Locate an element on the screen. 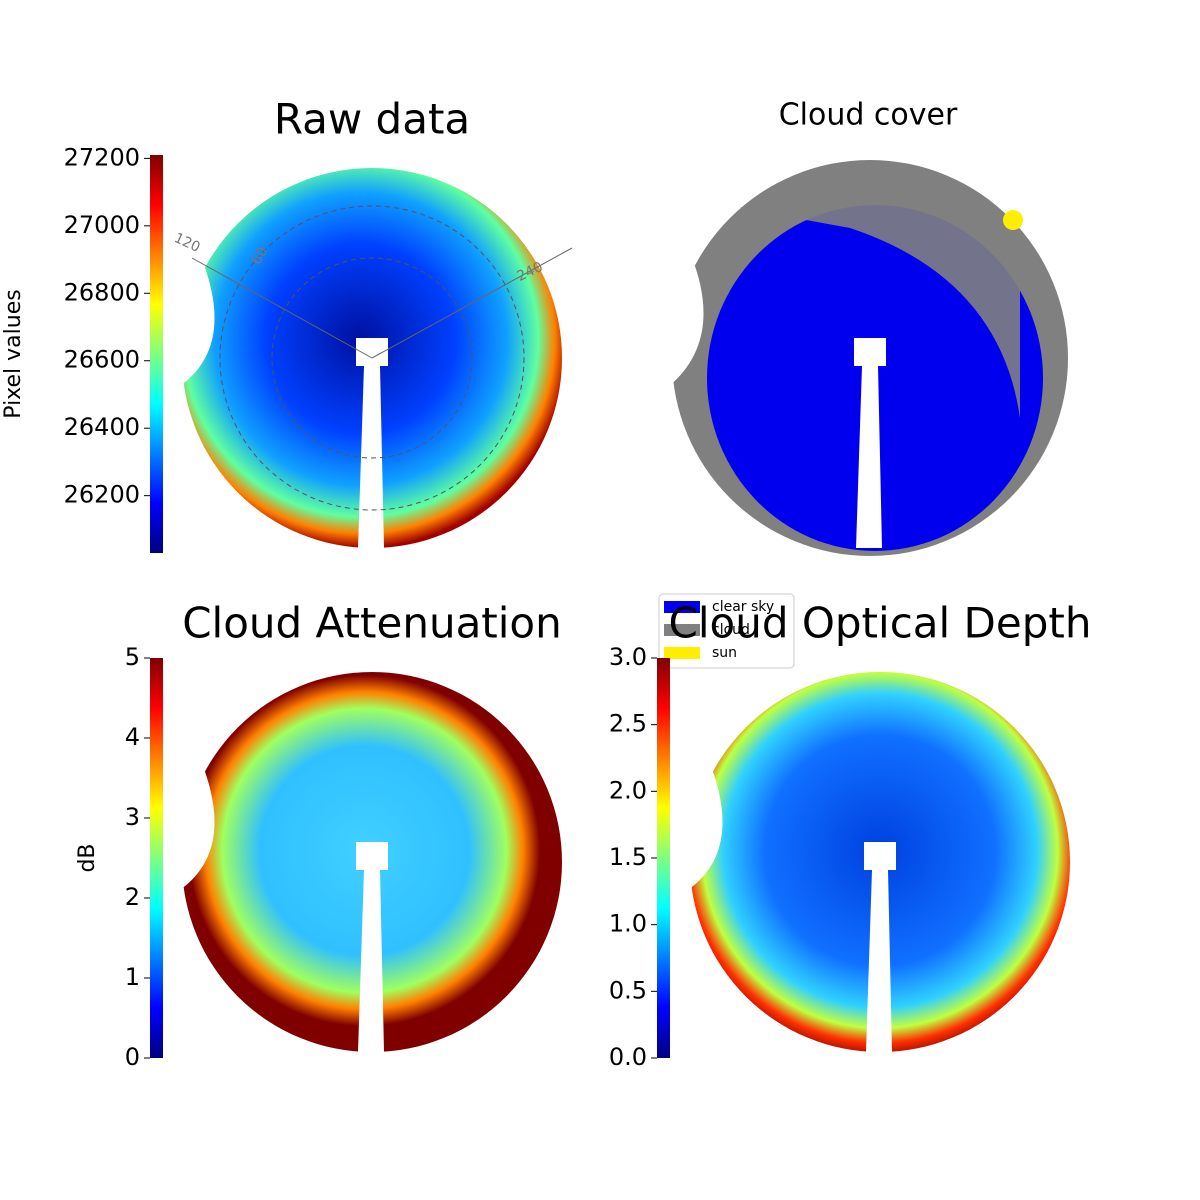 The width and height of the screenshot is (1200, 1200). colorbar-tick-label: 1 is located at coordinates (132, 977).